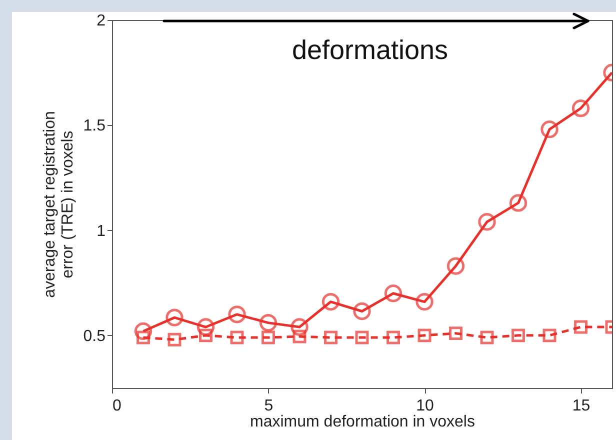  What do you see at coordinates (101, 231) in the screenshot?
I see `y-tick-label: 1` at bounding box center [101, 231].